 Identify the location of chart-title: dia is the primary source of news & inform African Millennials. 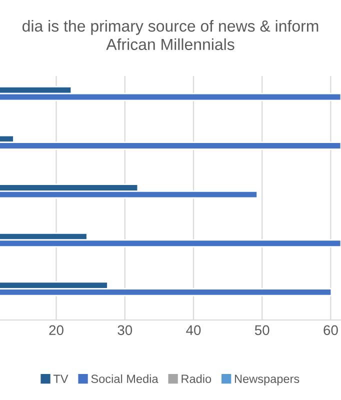
(170, 35).